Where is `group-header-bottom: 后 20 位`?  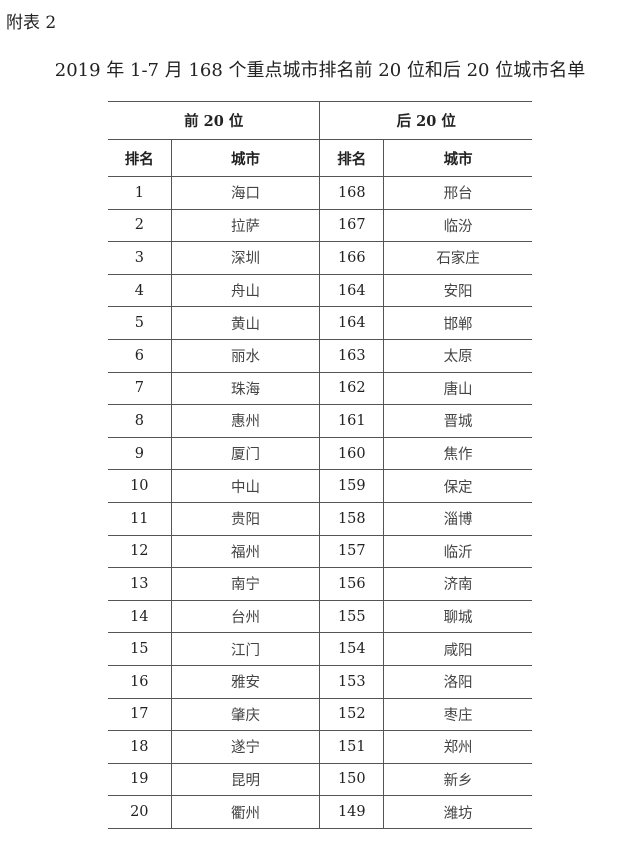
group-header-bottom: 后 20 位 is located at coordinates (425, 120).